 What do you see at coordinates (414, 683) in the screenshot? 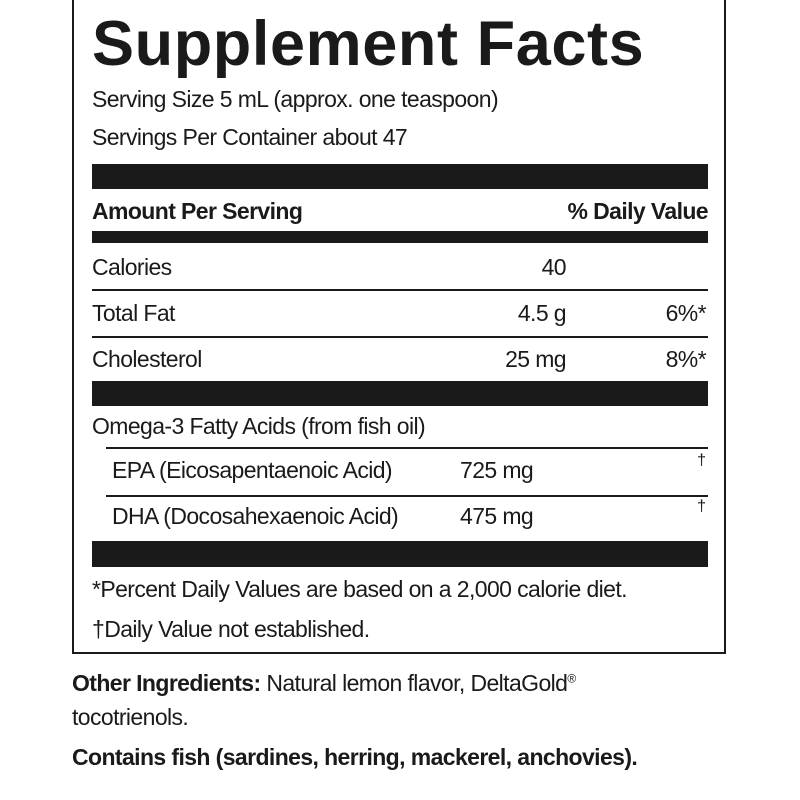
I see `other-ingredients-text: Natural lemon flavor, DeltaGold` at bounding box center [414, 683].